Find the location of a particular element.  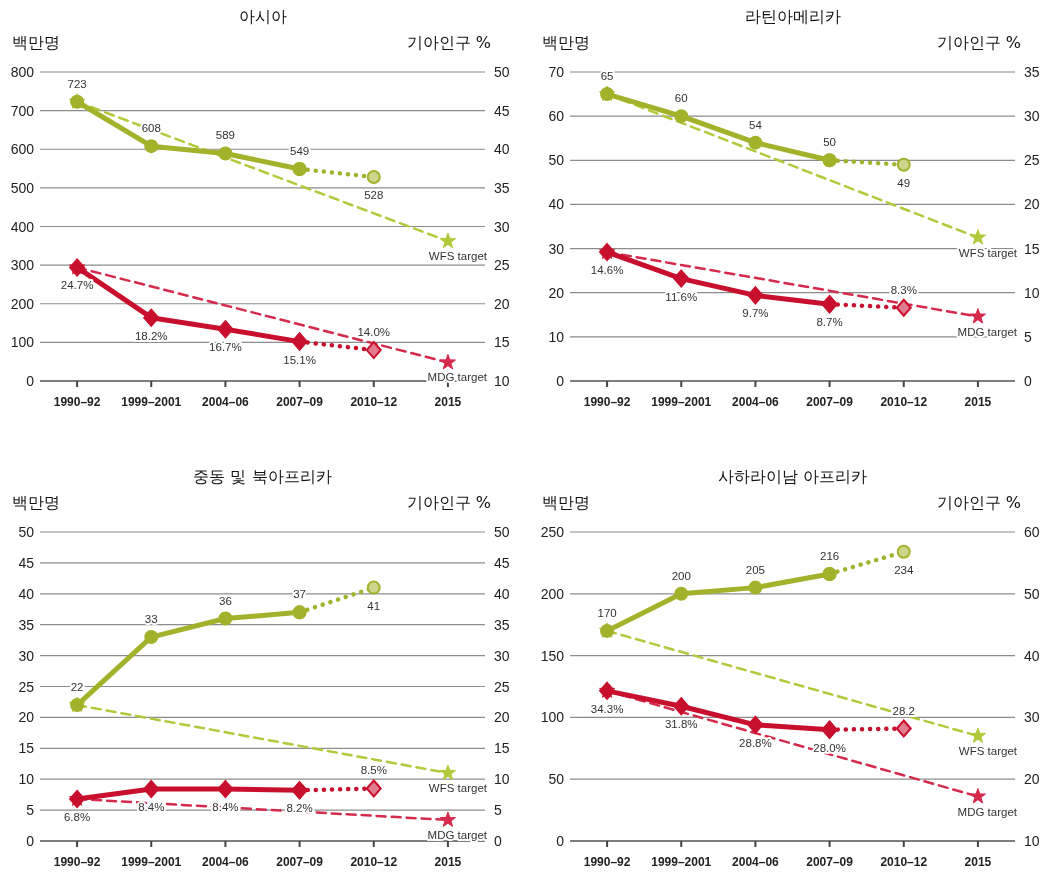

chart-title: 라틴아메리카 is located at coordinates (792, 16).